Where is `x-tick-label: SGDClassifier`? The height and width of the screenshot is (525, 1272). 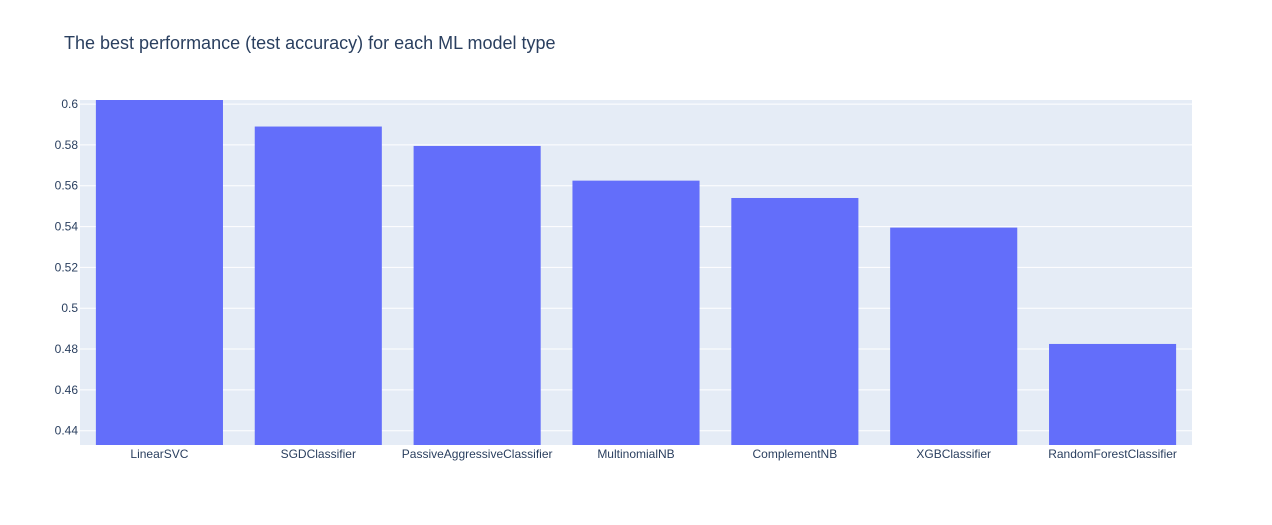 x-tick-label: SGDClassifier is located at coordinates (318, 454).